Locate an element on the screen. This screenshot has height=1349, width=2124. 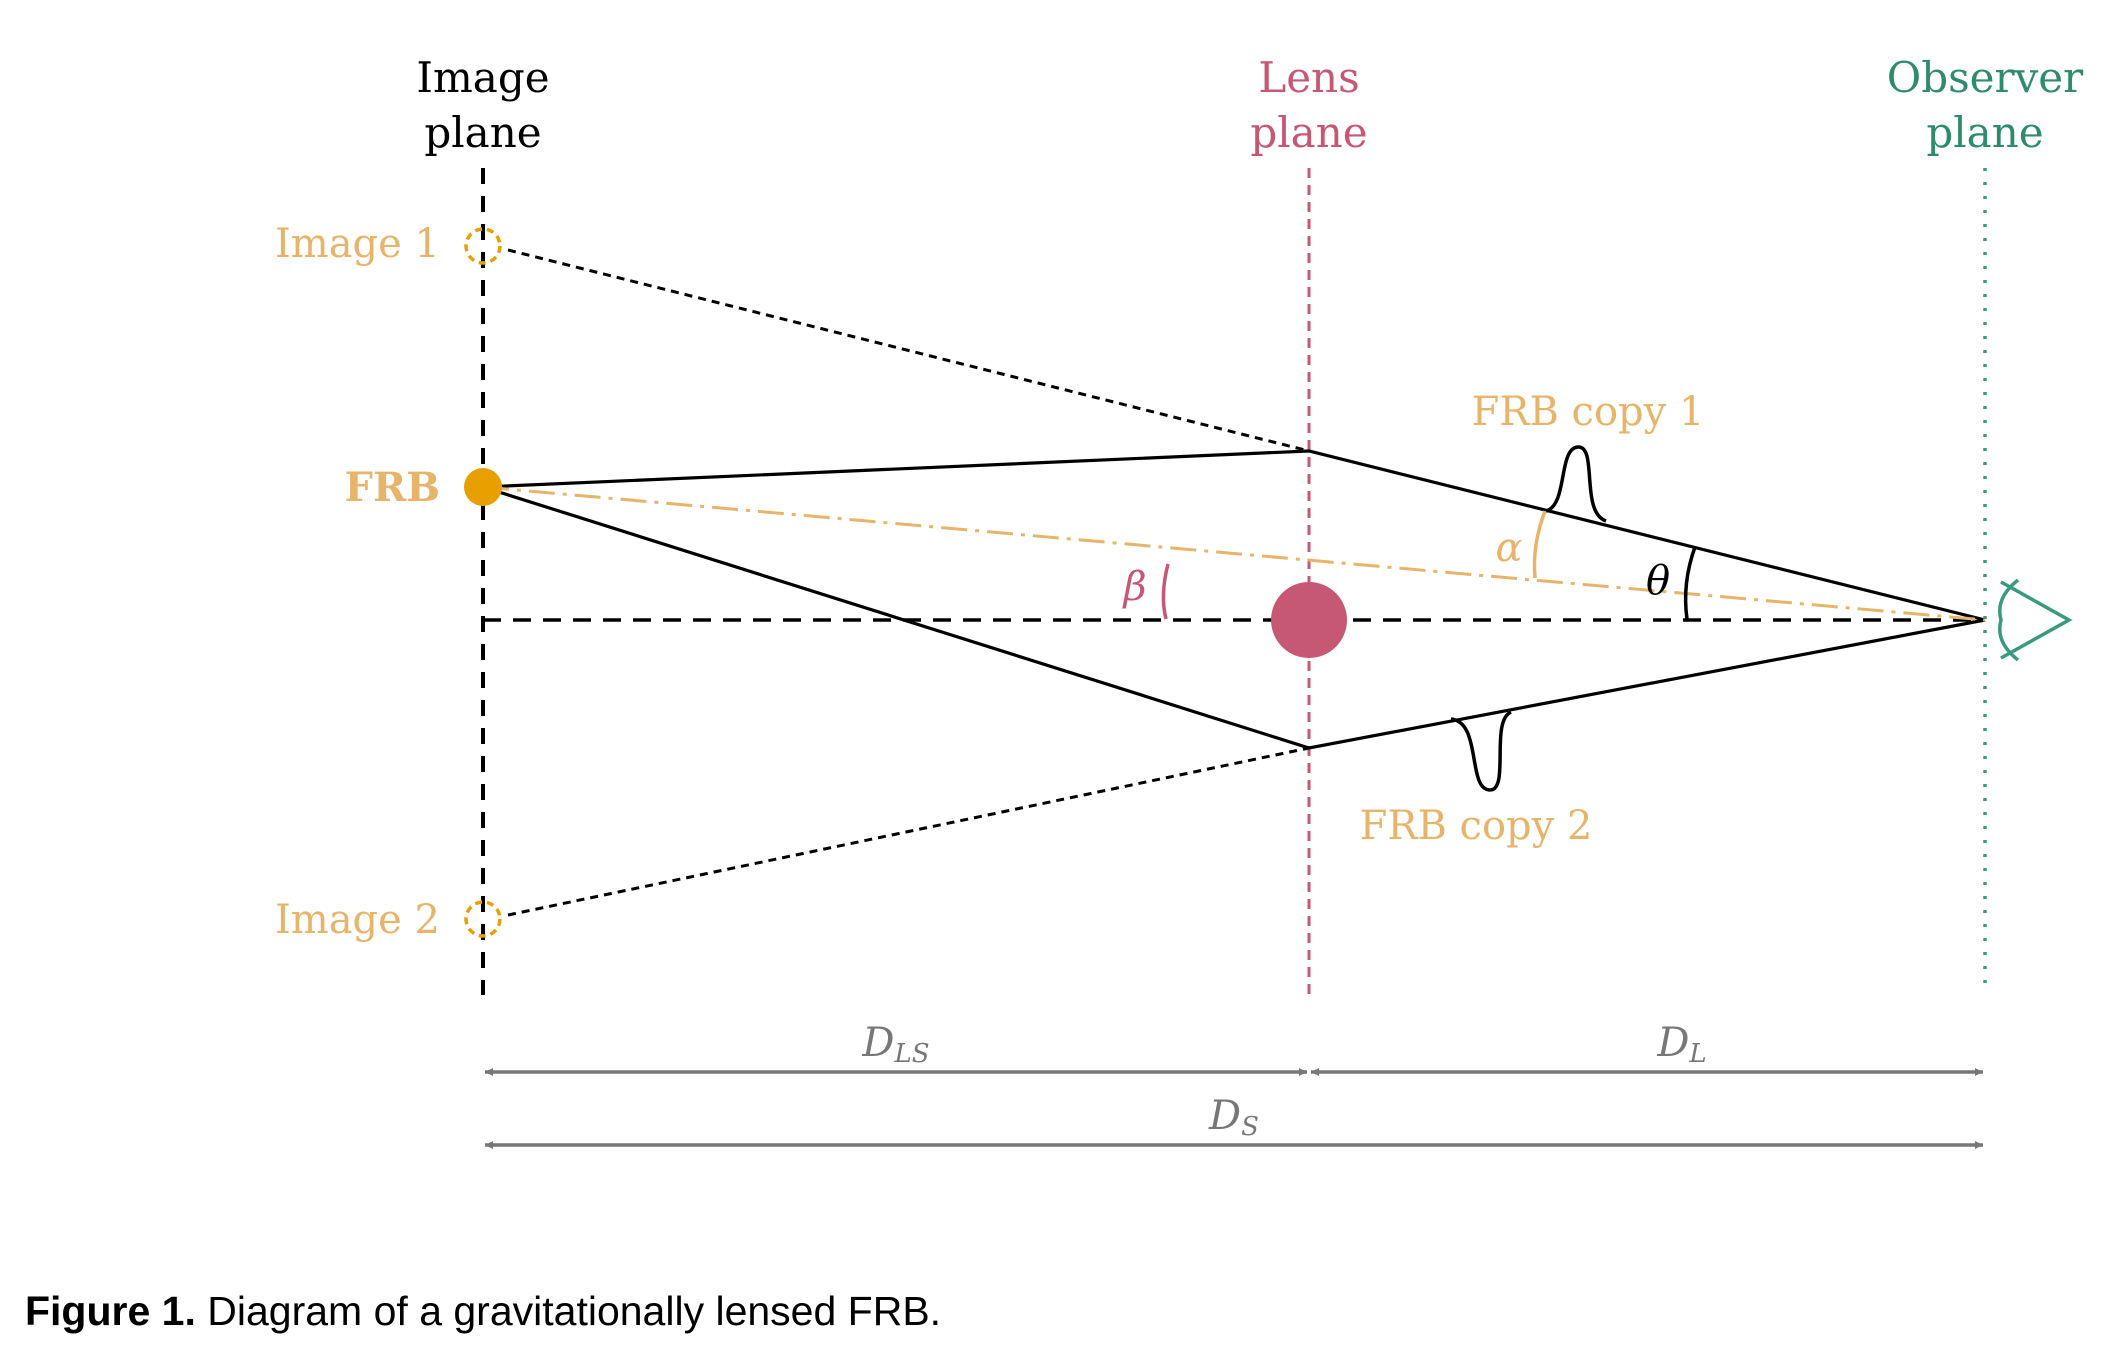
image-plane-title-line2: plane is located at coordinates (482, 132).